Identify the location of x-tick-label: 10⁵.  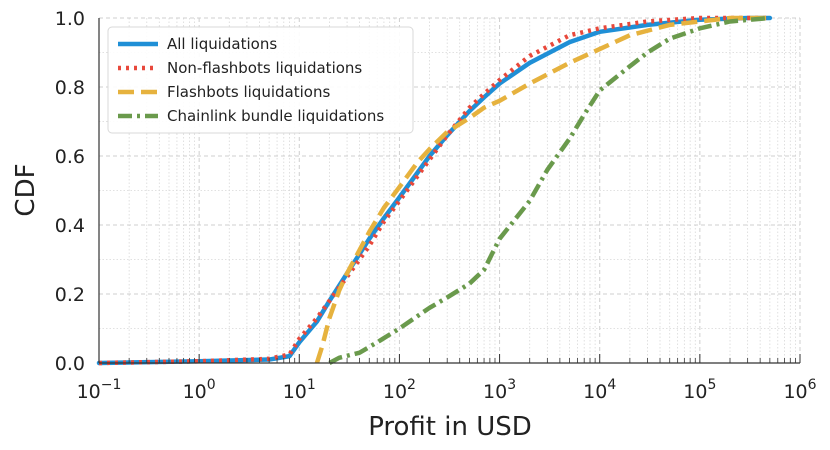
(699, 390).